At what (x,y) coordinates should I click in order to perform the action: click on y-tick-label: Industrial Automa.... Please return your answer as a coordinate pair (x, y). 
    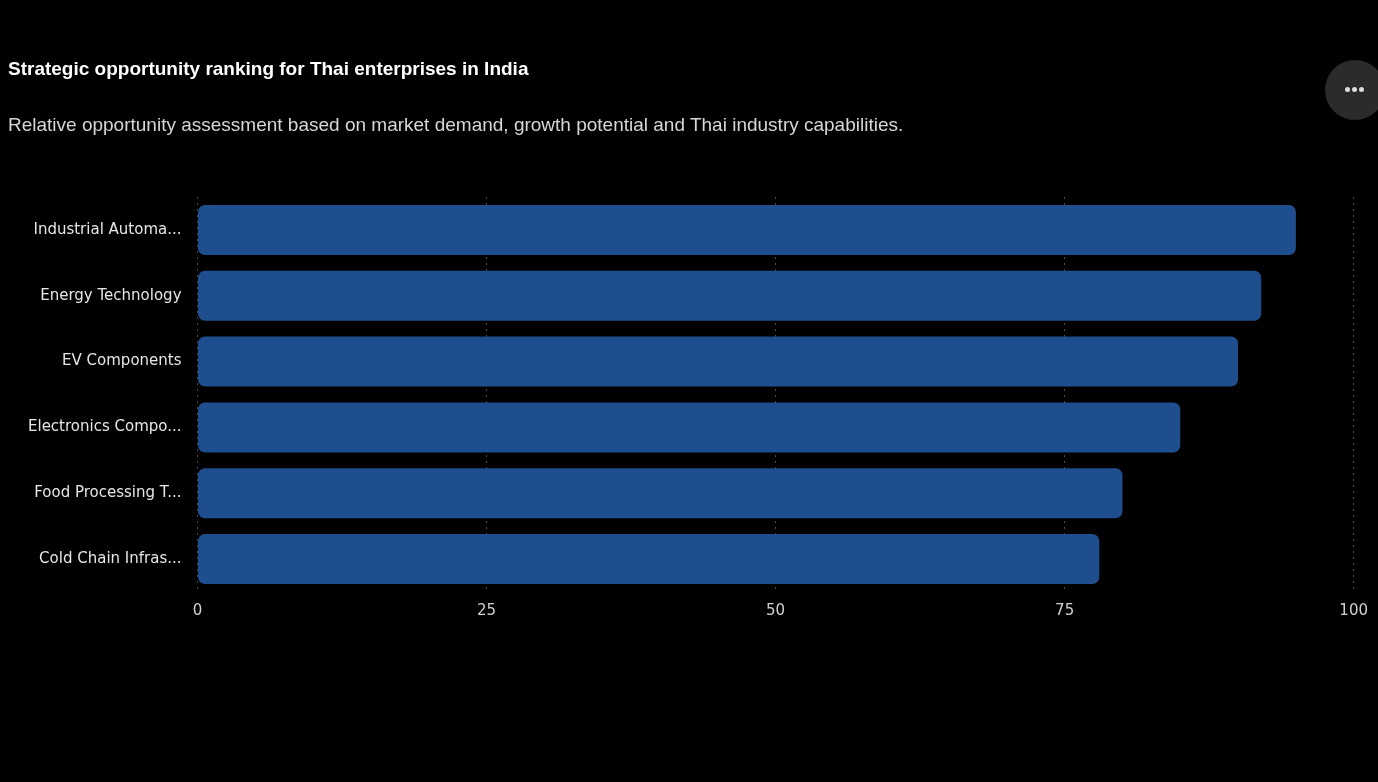
    Looking at the image, I should click on (107, 228).